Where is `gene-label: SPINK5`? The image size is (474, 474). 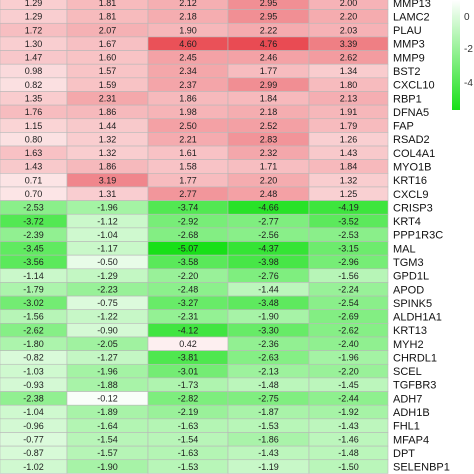 gene-label: SPINK5 is located at coordinates (412, 304).